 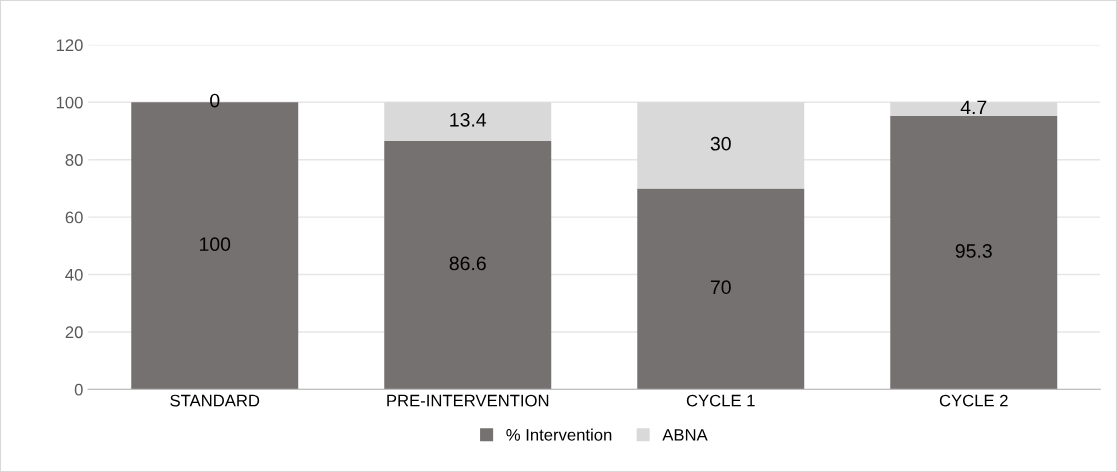 What do you see at coordinates (468, 400) in the screenshot?
I see `x-tick-label: PRE-INTERVENTION` at bounding box center [468, 400].